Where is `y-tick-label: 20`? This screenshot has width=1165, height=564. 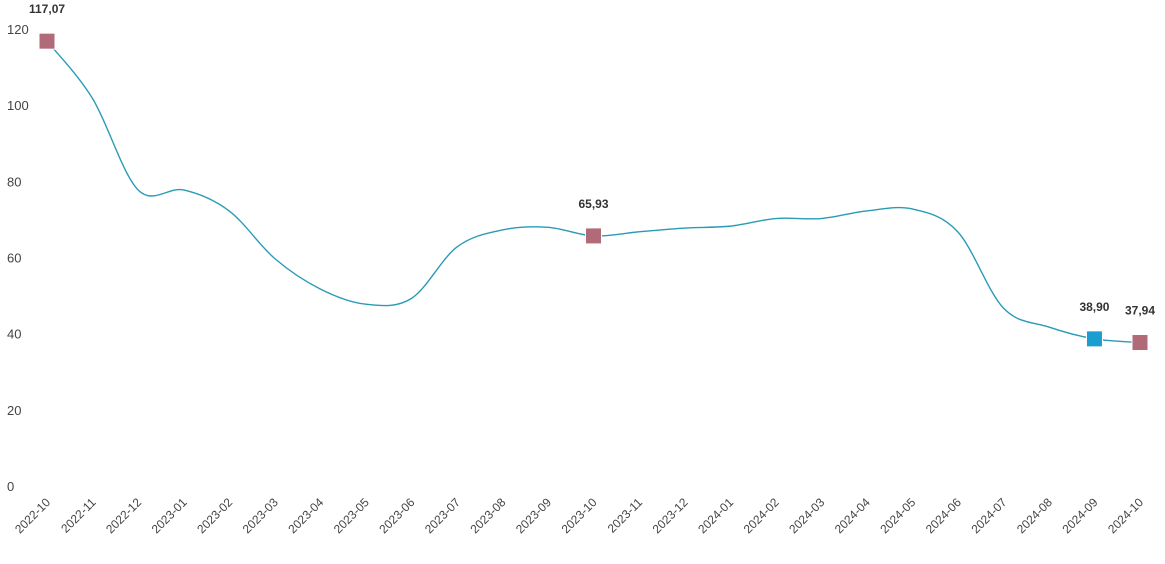
y-tick-label: 20 is located at coordinates (14, 410).